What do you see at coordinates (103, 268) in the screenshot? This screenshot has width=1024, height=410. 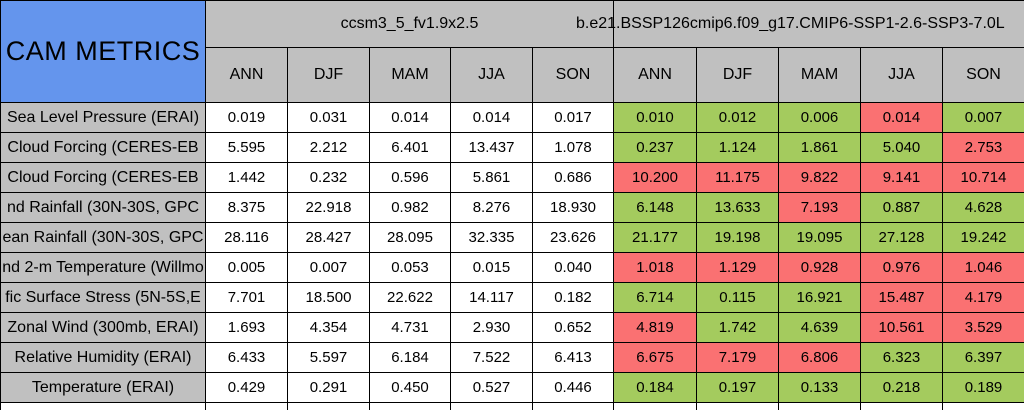 I see `row-label: nd 2-m Temperature (Willmo` at bounding box center [103, 268].